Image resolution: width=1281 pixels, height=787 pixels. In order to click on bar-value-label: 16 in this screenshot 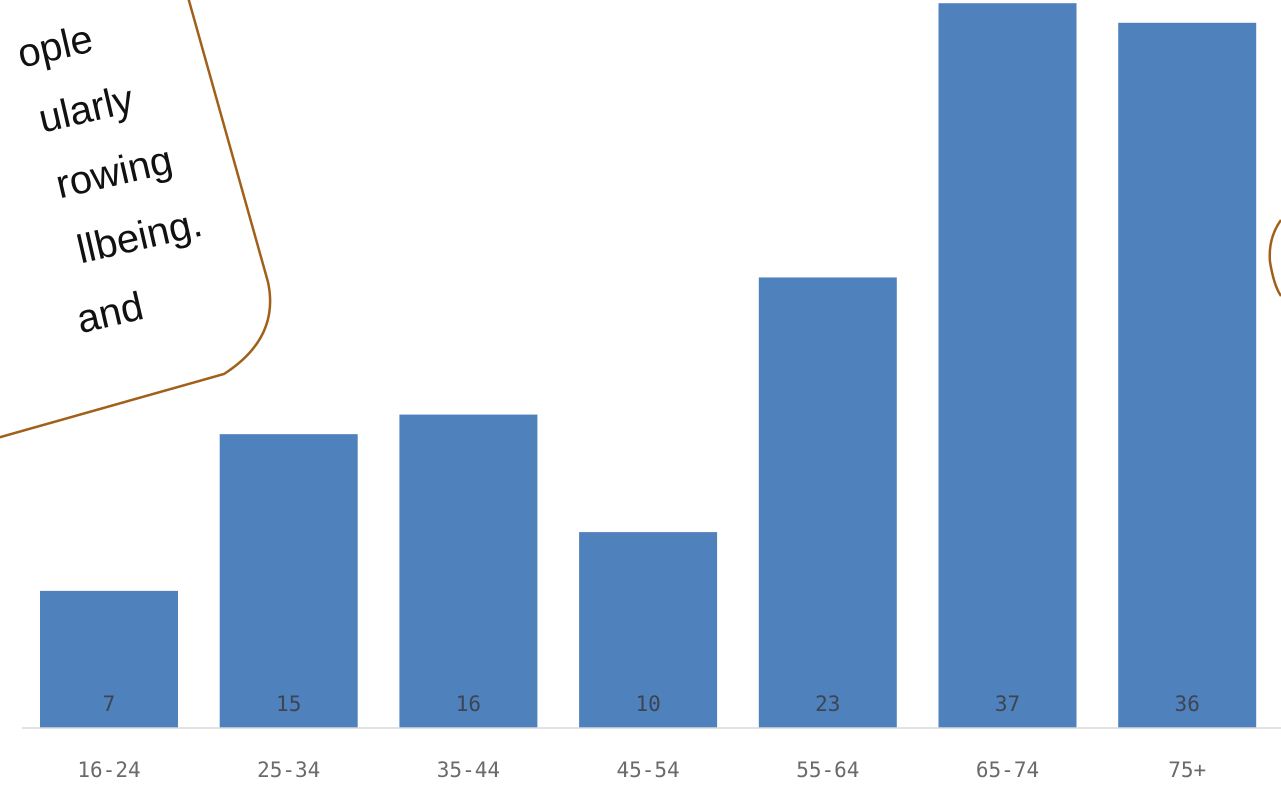, I will do `click(468, 704)`.